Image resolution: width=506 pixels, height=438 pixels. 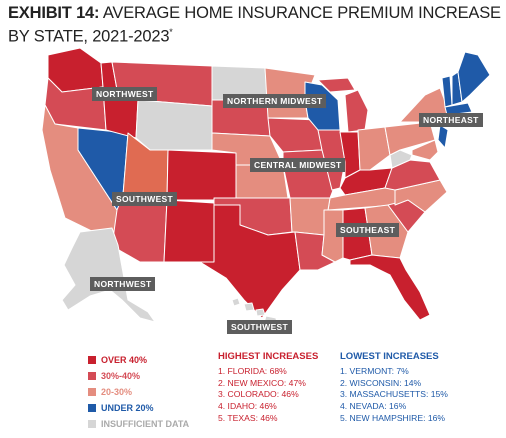 What do you see at coordinates (268, 356) in the screenshot?
I see `highest-heading: HIGHEST INCREASES` at bounding box center [268, 356].